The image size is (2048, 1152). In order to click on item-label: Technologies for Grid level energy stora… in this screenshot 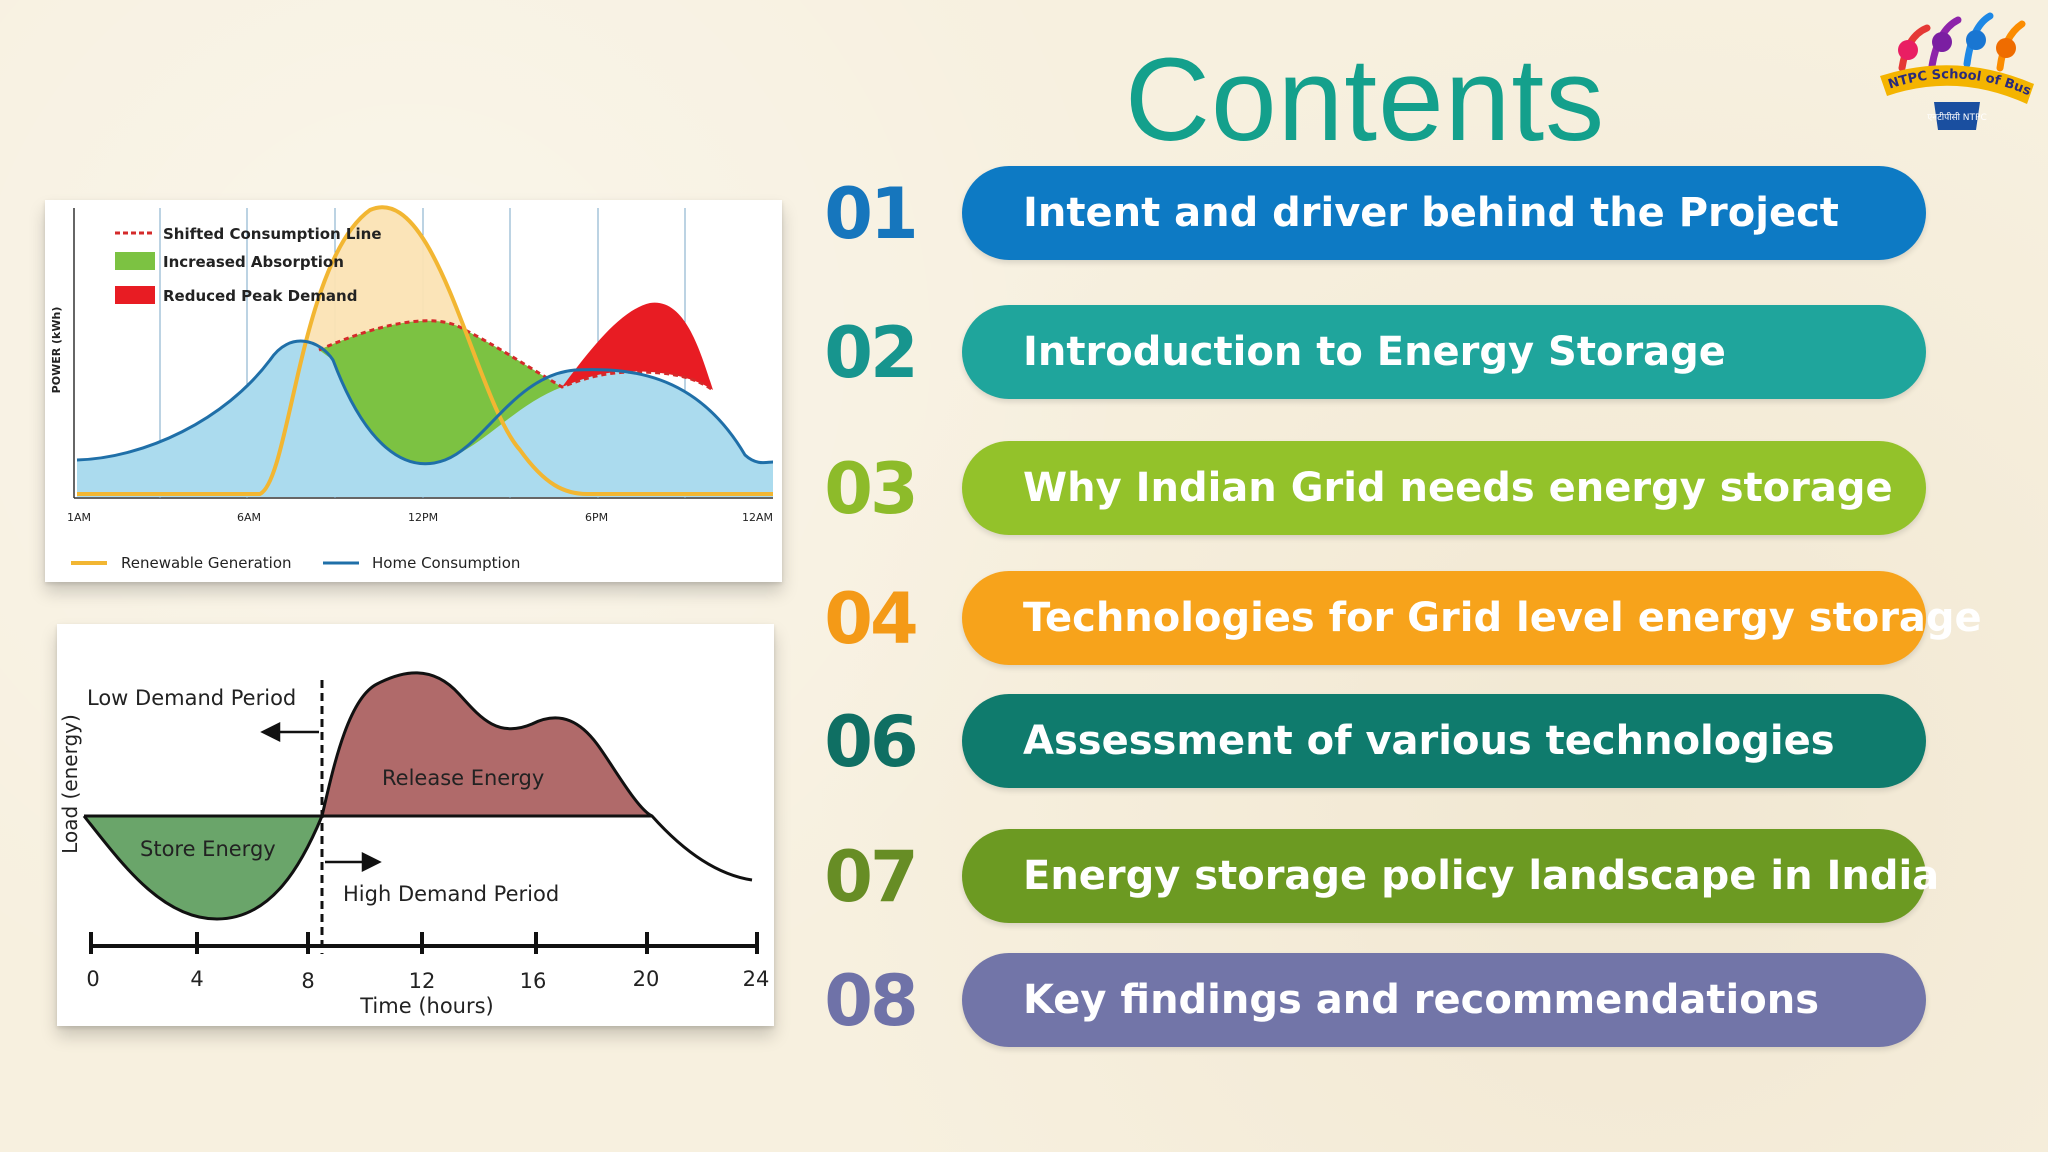, I will do `click(1502, 618)`.